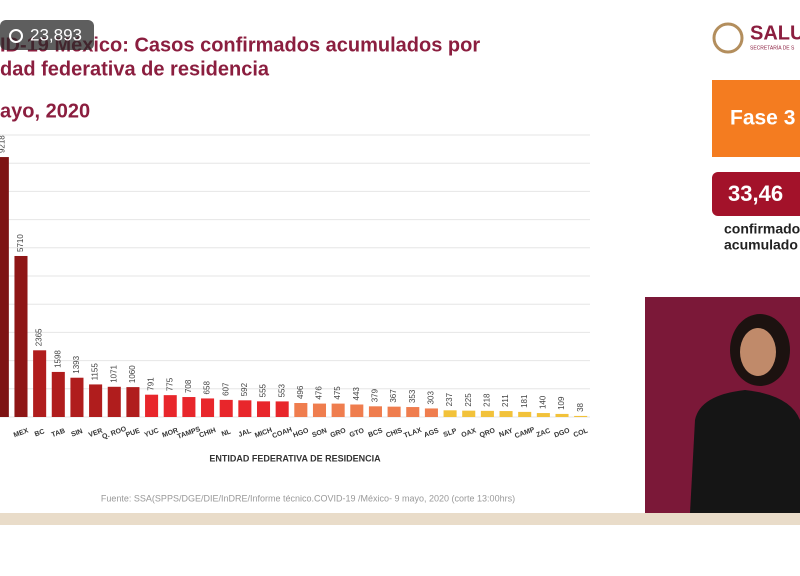 This screenshot has width=800, height=576. I want to click on value-label: 443, so click(356, 394).